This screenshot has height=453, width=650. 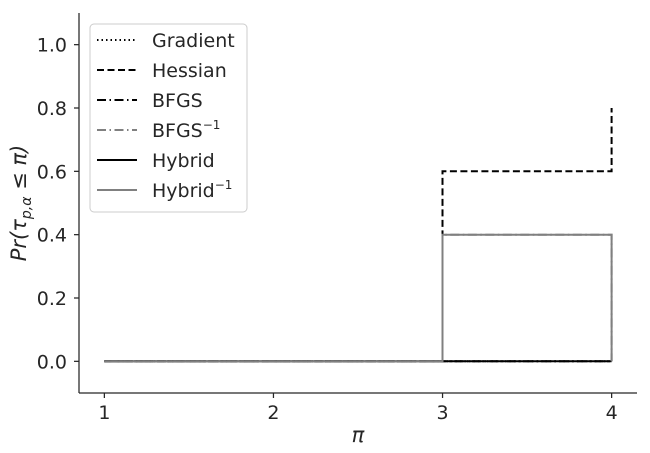 I want to click on y-tick-label: 1.0, so click(x=52, y=46).